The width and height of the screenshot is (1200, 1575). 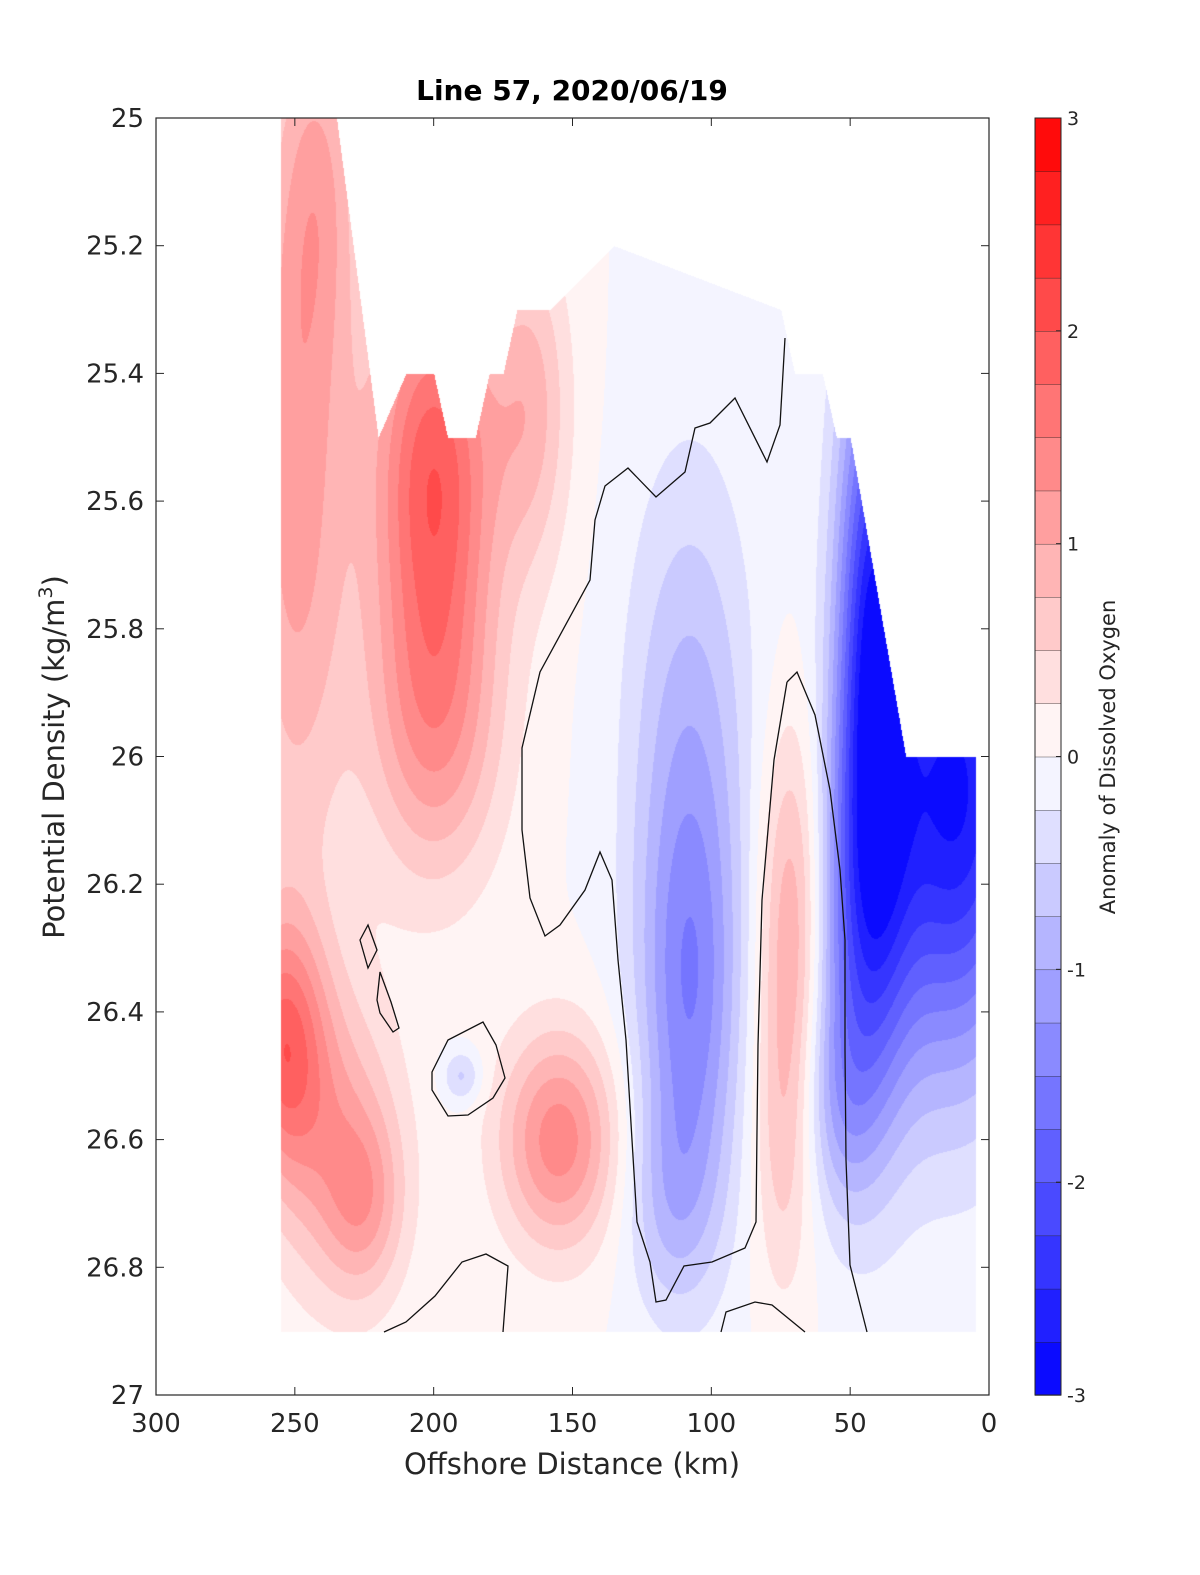 I want to click on y-tick-label: 25.2, so click(x=115, y=247).